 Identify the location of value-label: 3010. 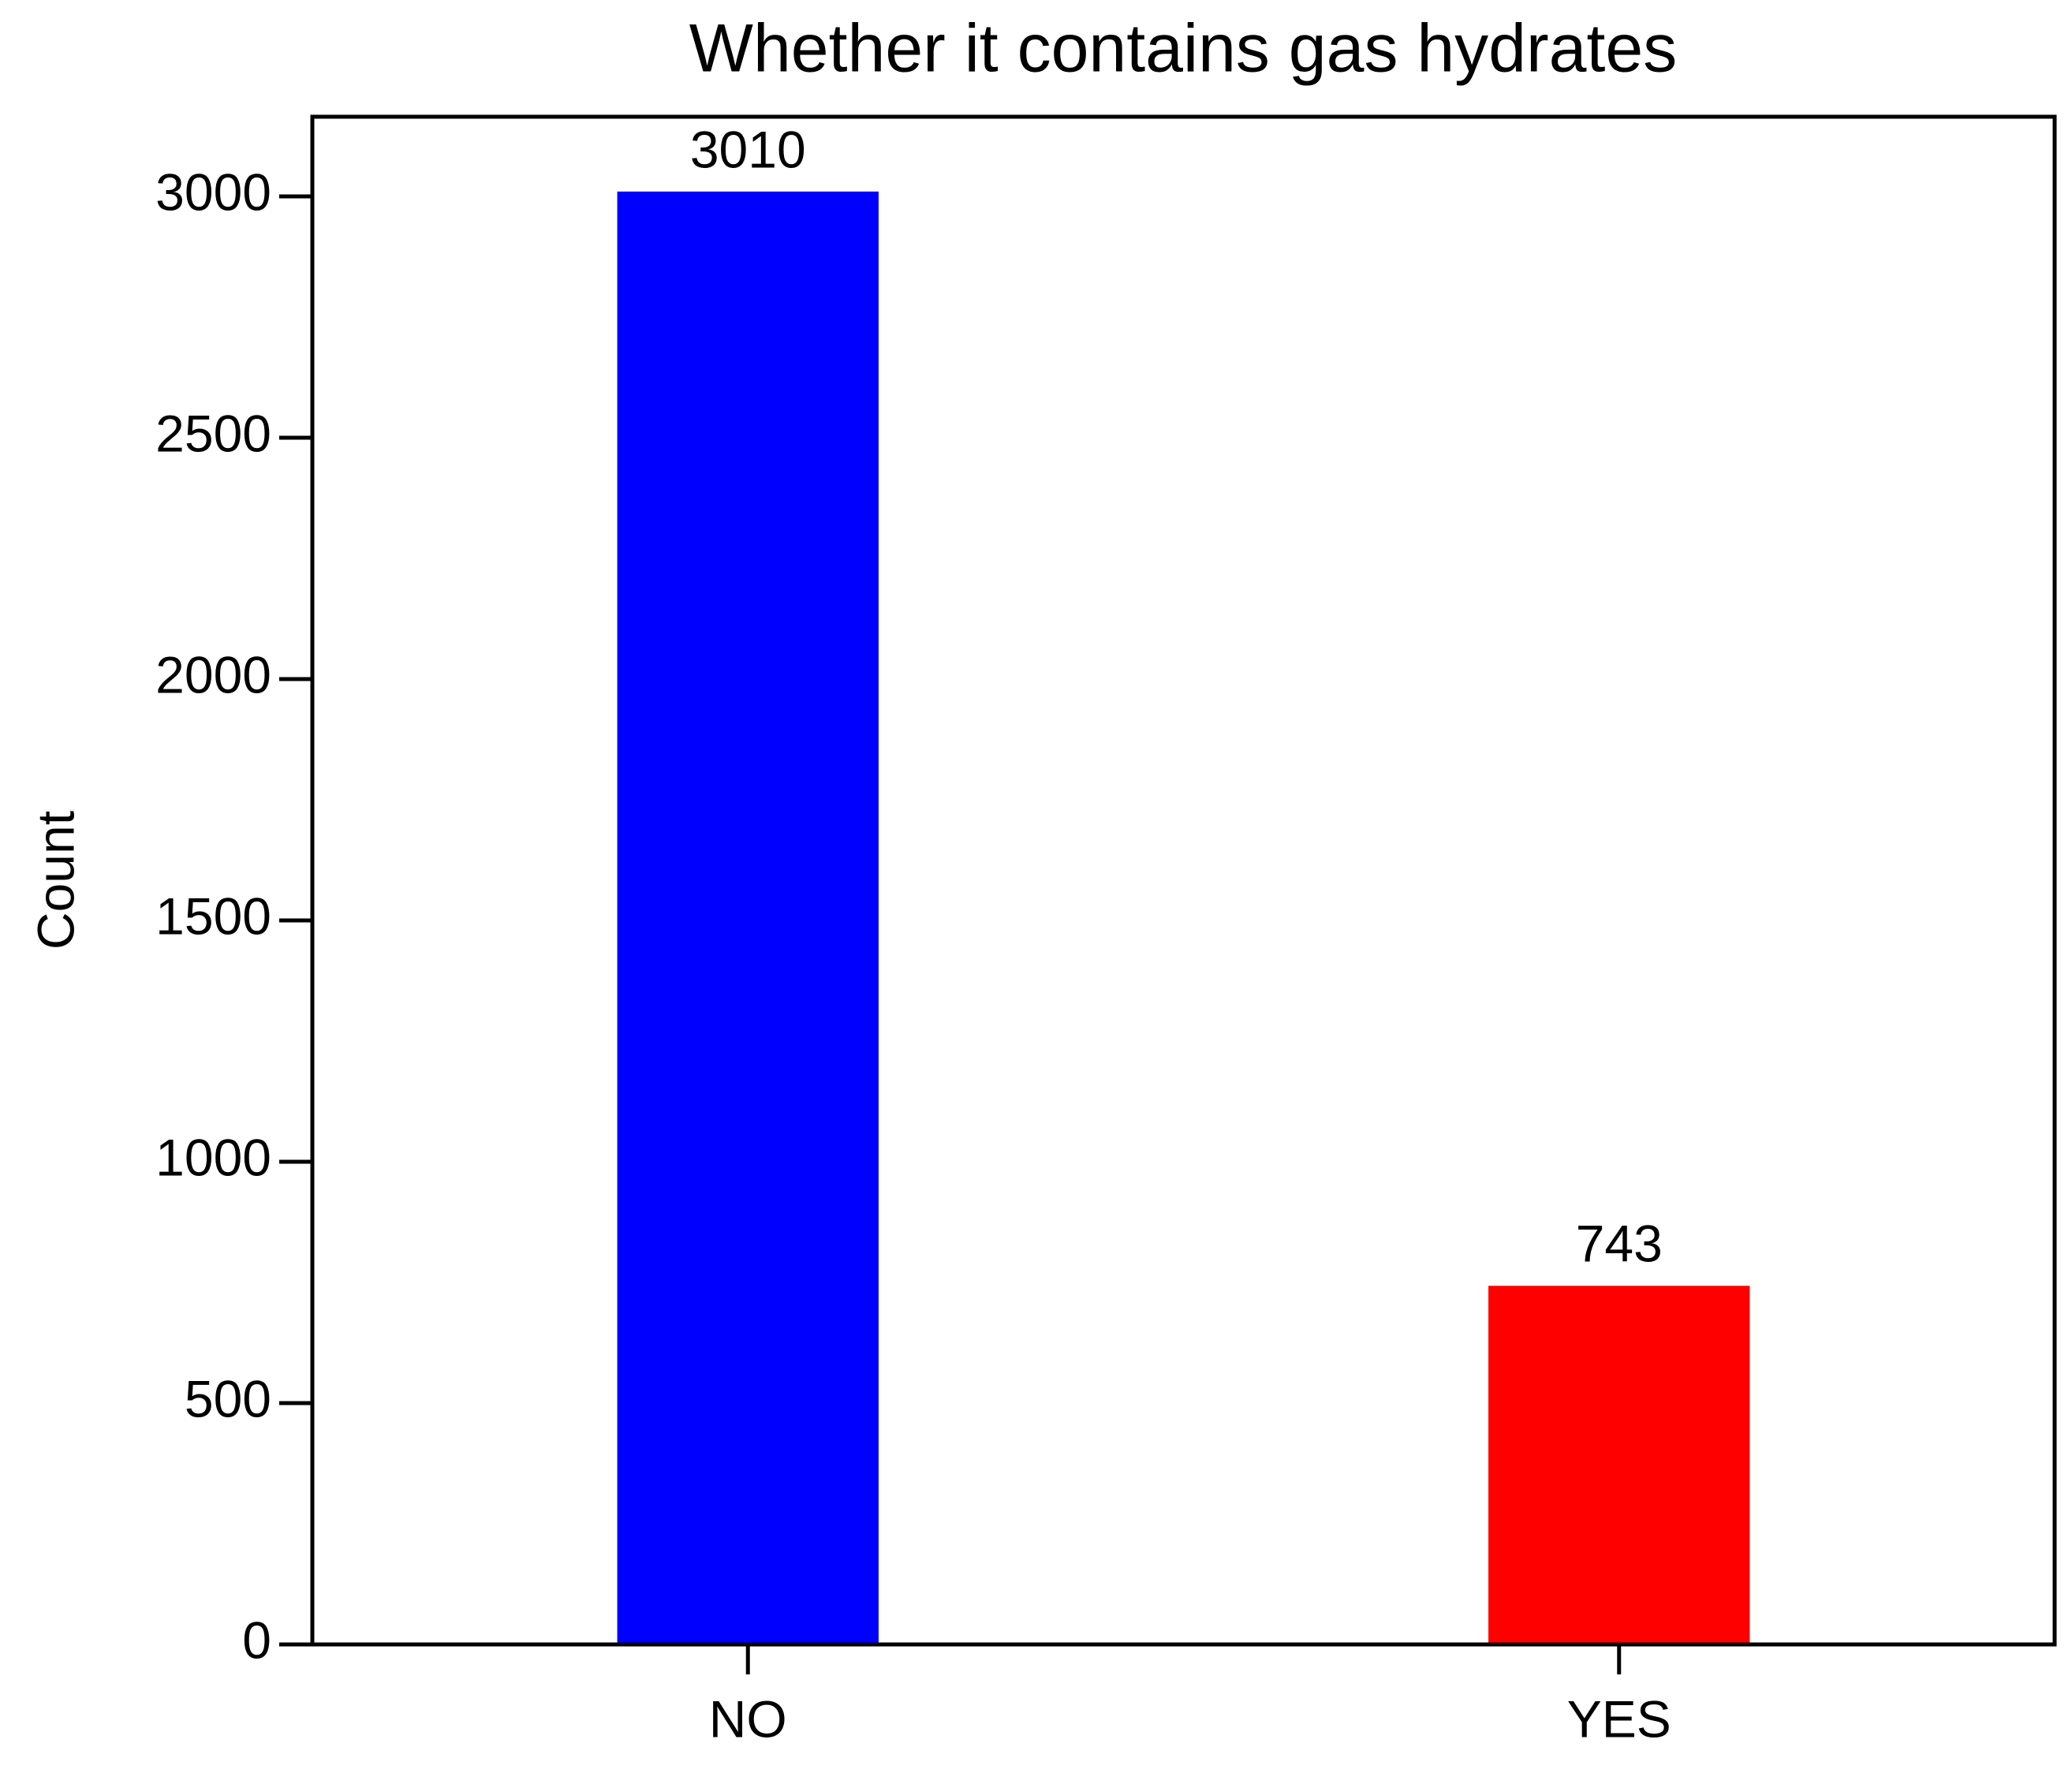
(748, 149).